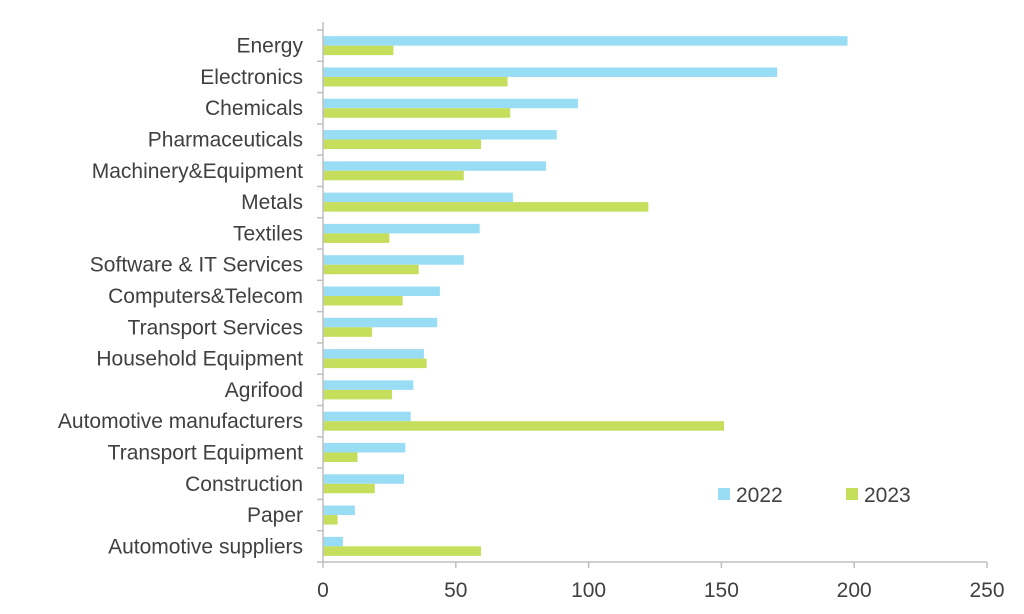  Describe the element at coordinates (455, 590) in the screenshot. I see `x-tick-label: 50` at that location.